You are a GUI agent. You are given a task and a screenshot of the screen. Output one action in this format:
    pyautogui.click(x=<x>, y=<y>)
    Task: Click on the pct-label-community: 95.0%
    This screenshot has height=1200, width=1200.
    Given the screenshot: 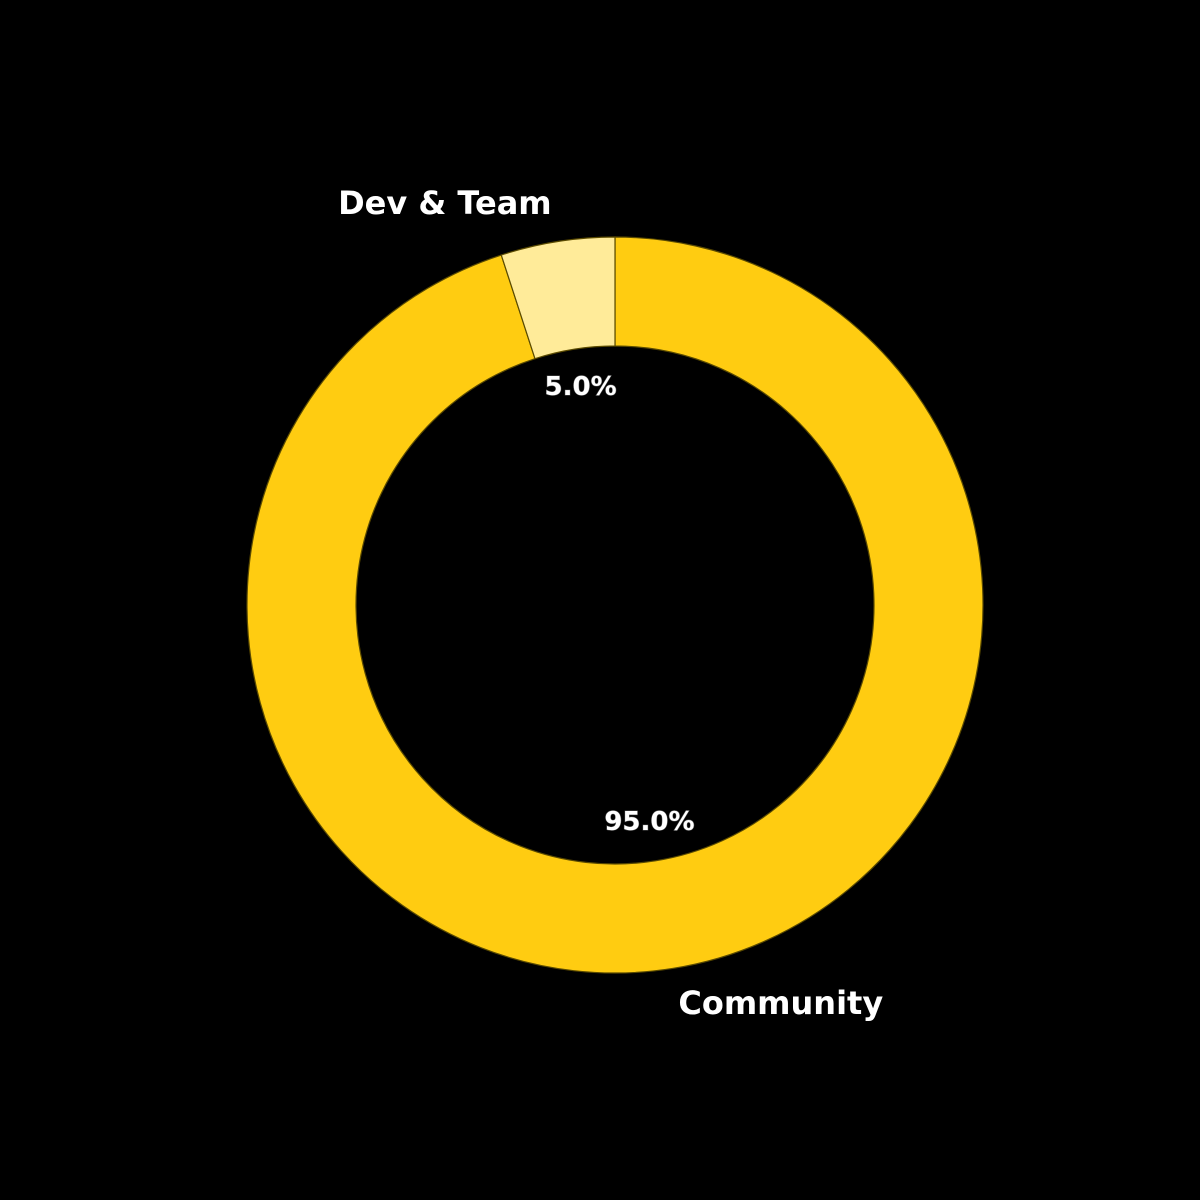 What is the action you would take?
    pyautogui.click(x=649, y=822)
    